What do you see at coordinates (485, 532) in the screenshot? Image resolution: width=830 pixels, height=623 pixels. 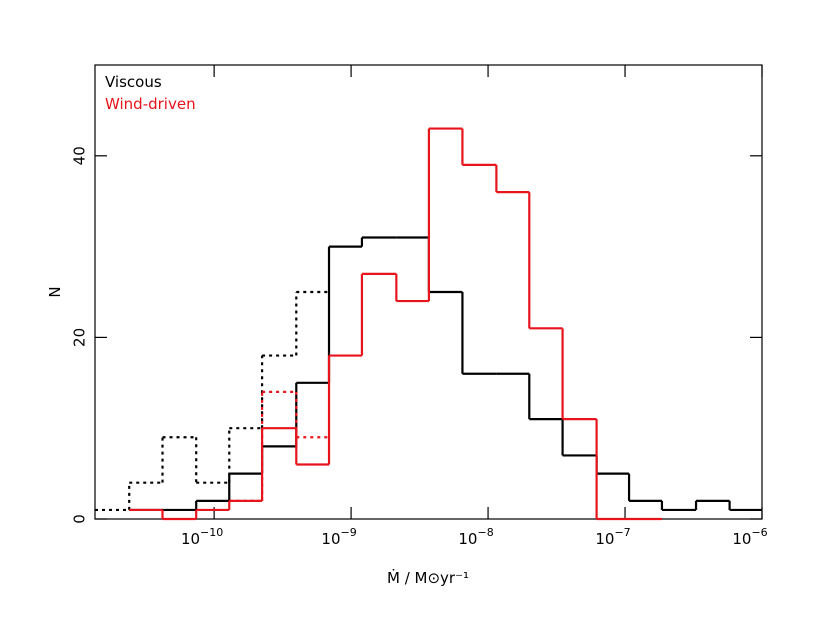 I see `tick-exponent: −8` at bounding box center [485, 532].